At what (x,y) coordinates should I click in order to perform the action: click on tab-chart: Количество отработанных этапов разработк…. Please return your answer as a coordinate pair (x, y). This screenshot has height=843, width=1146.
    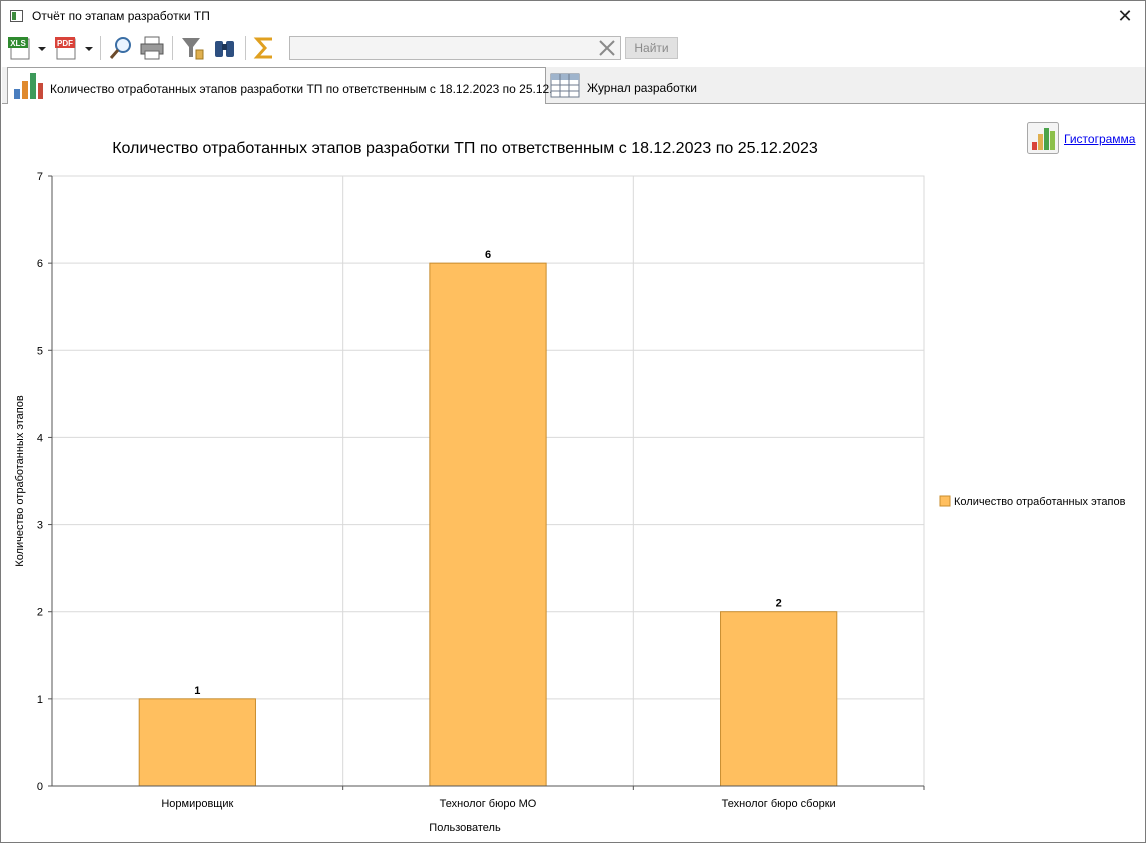
    Looking at the image, I should click on (293, 86).